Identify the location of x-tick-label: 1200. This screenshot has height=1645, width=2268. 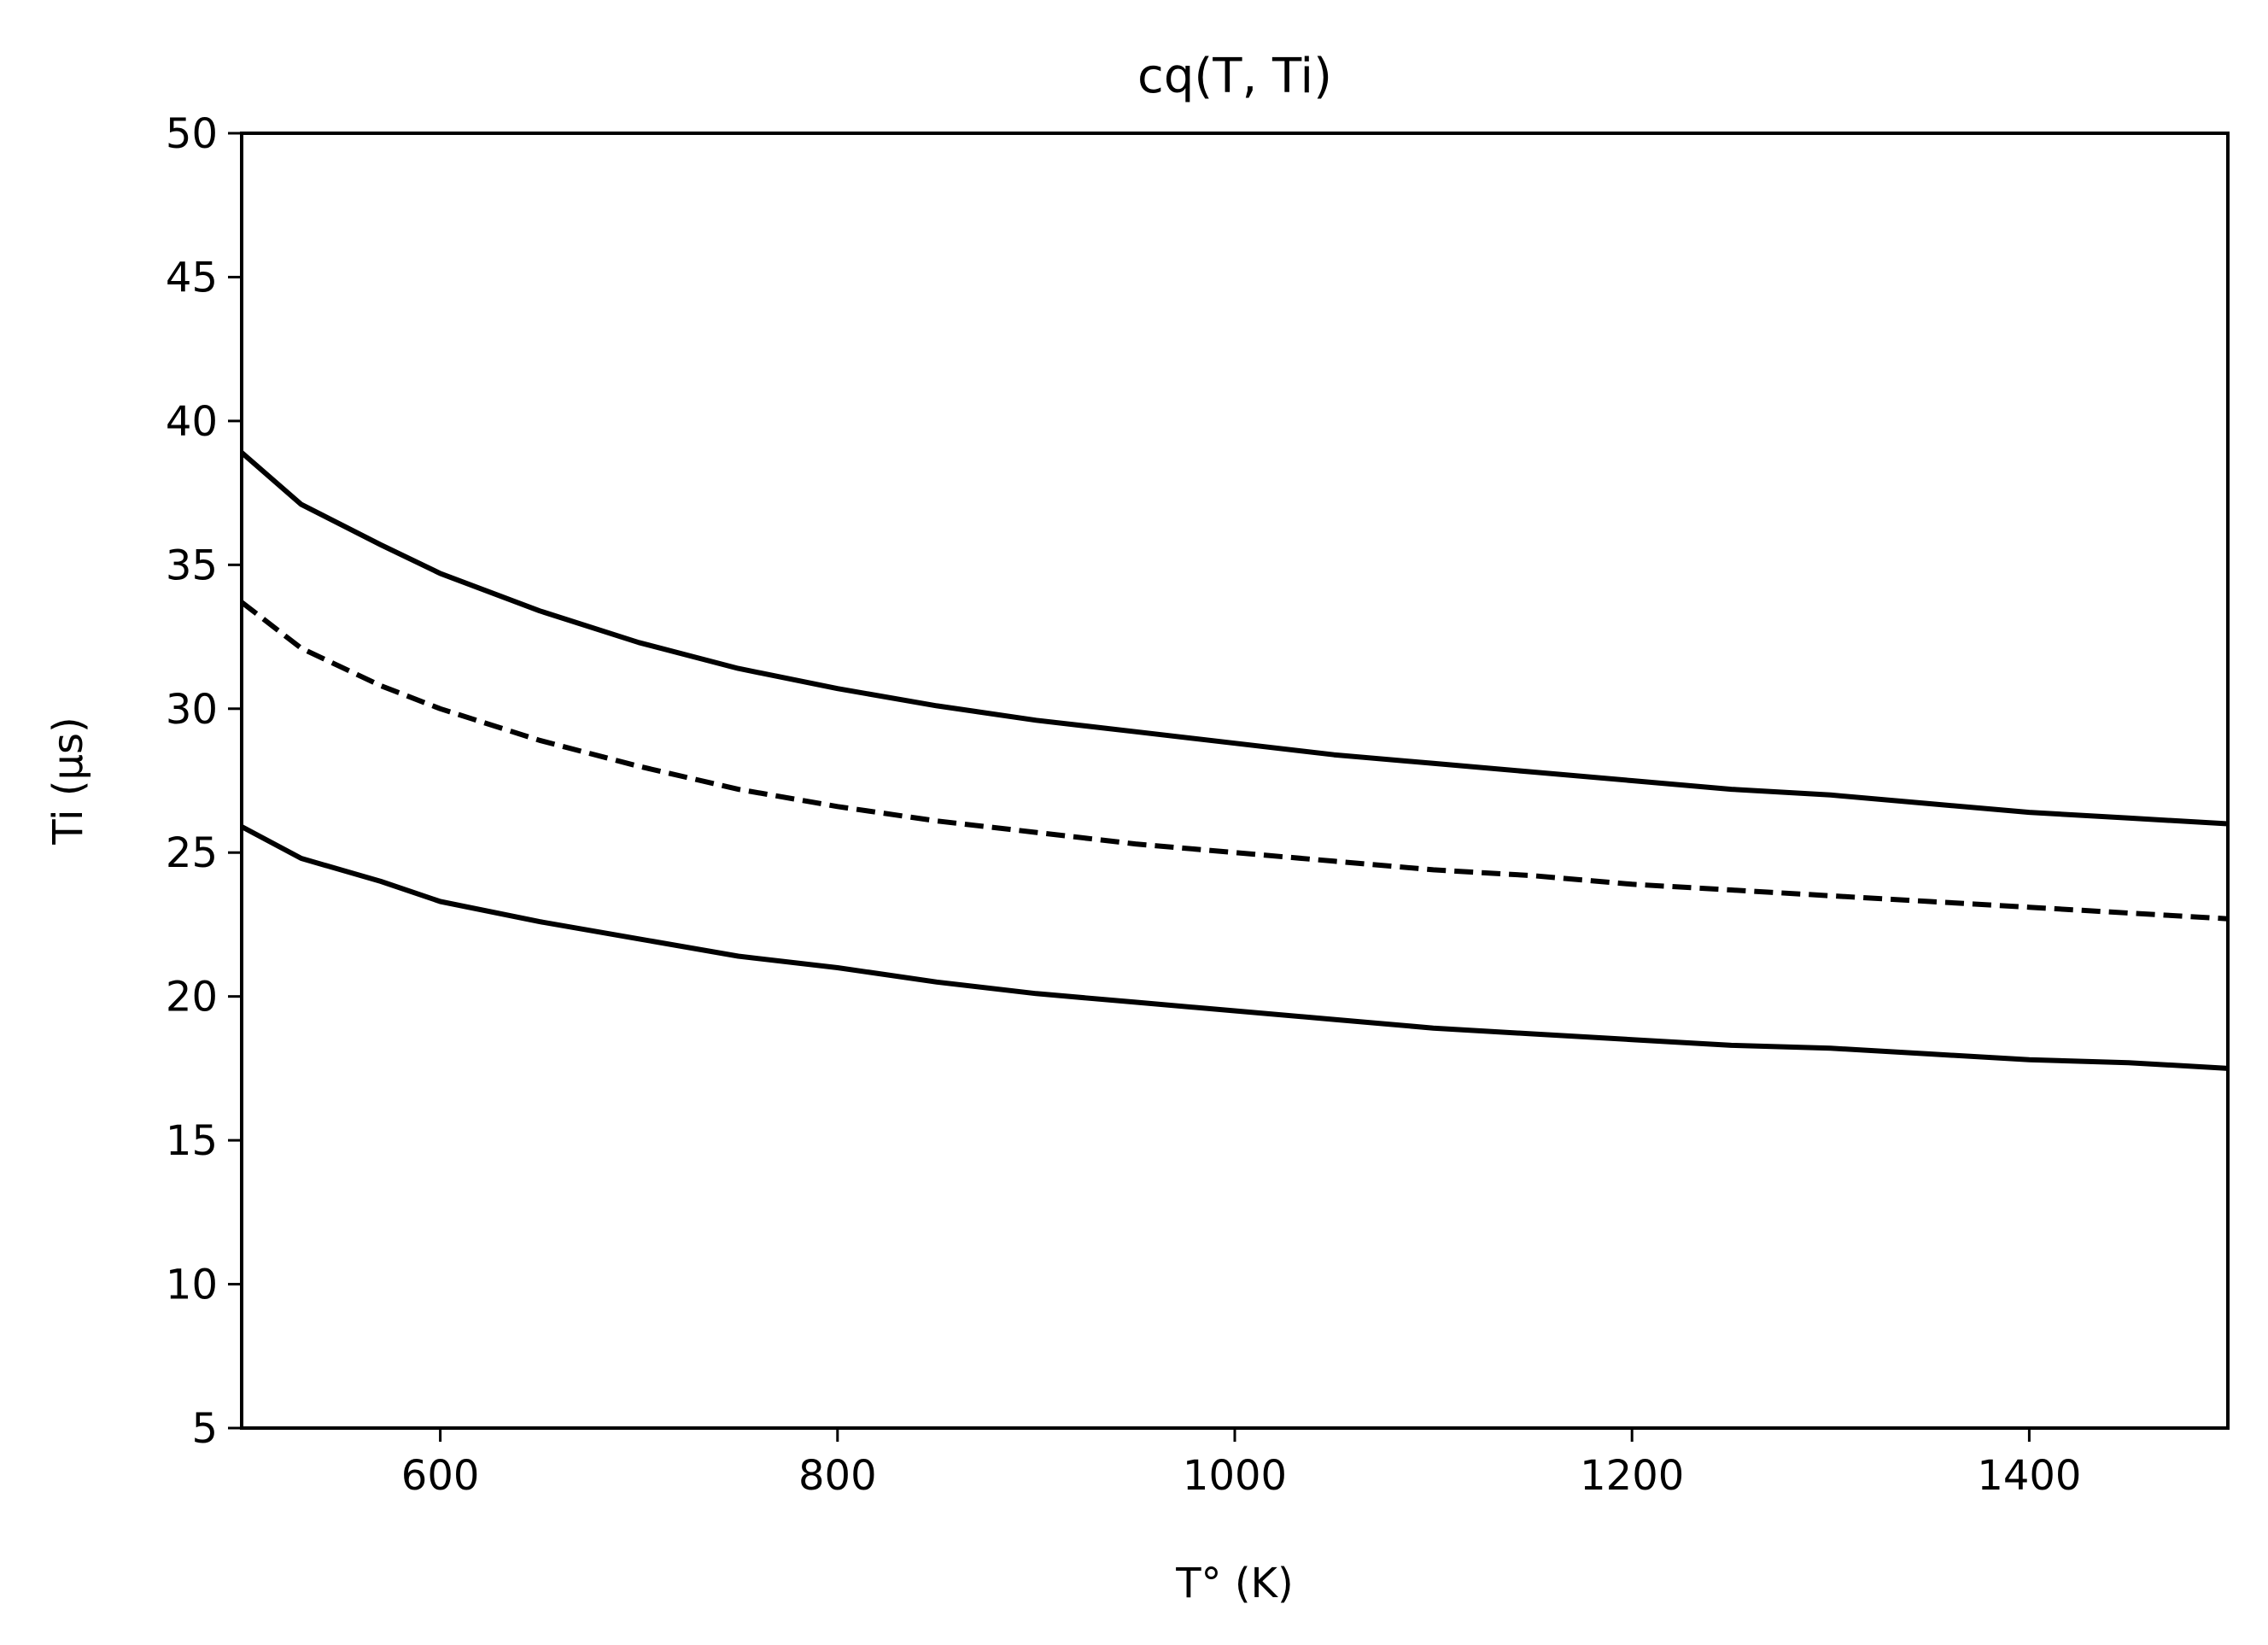
(1632, 1476).